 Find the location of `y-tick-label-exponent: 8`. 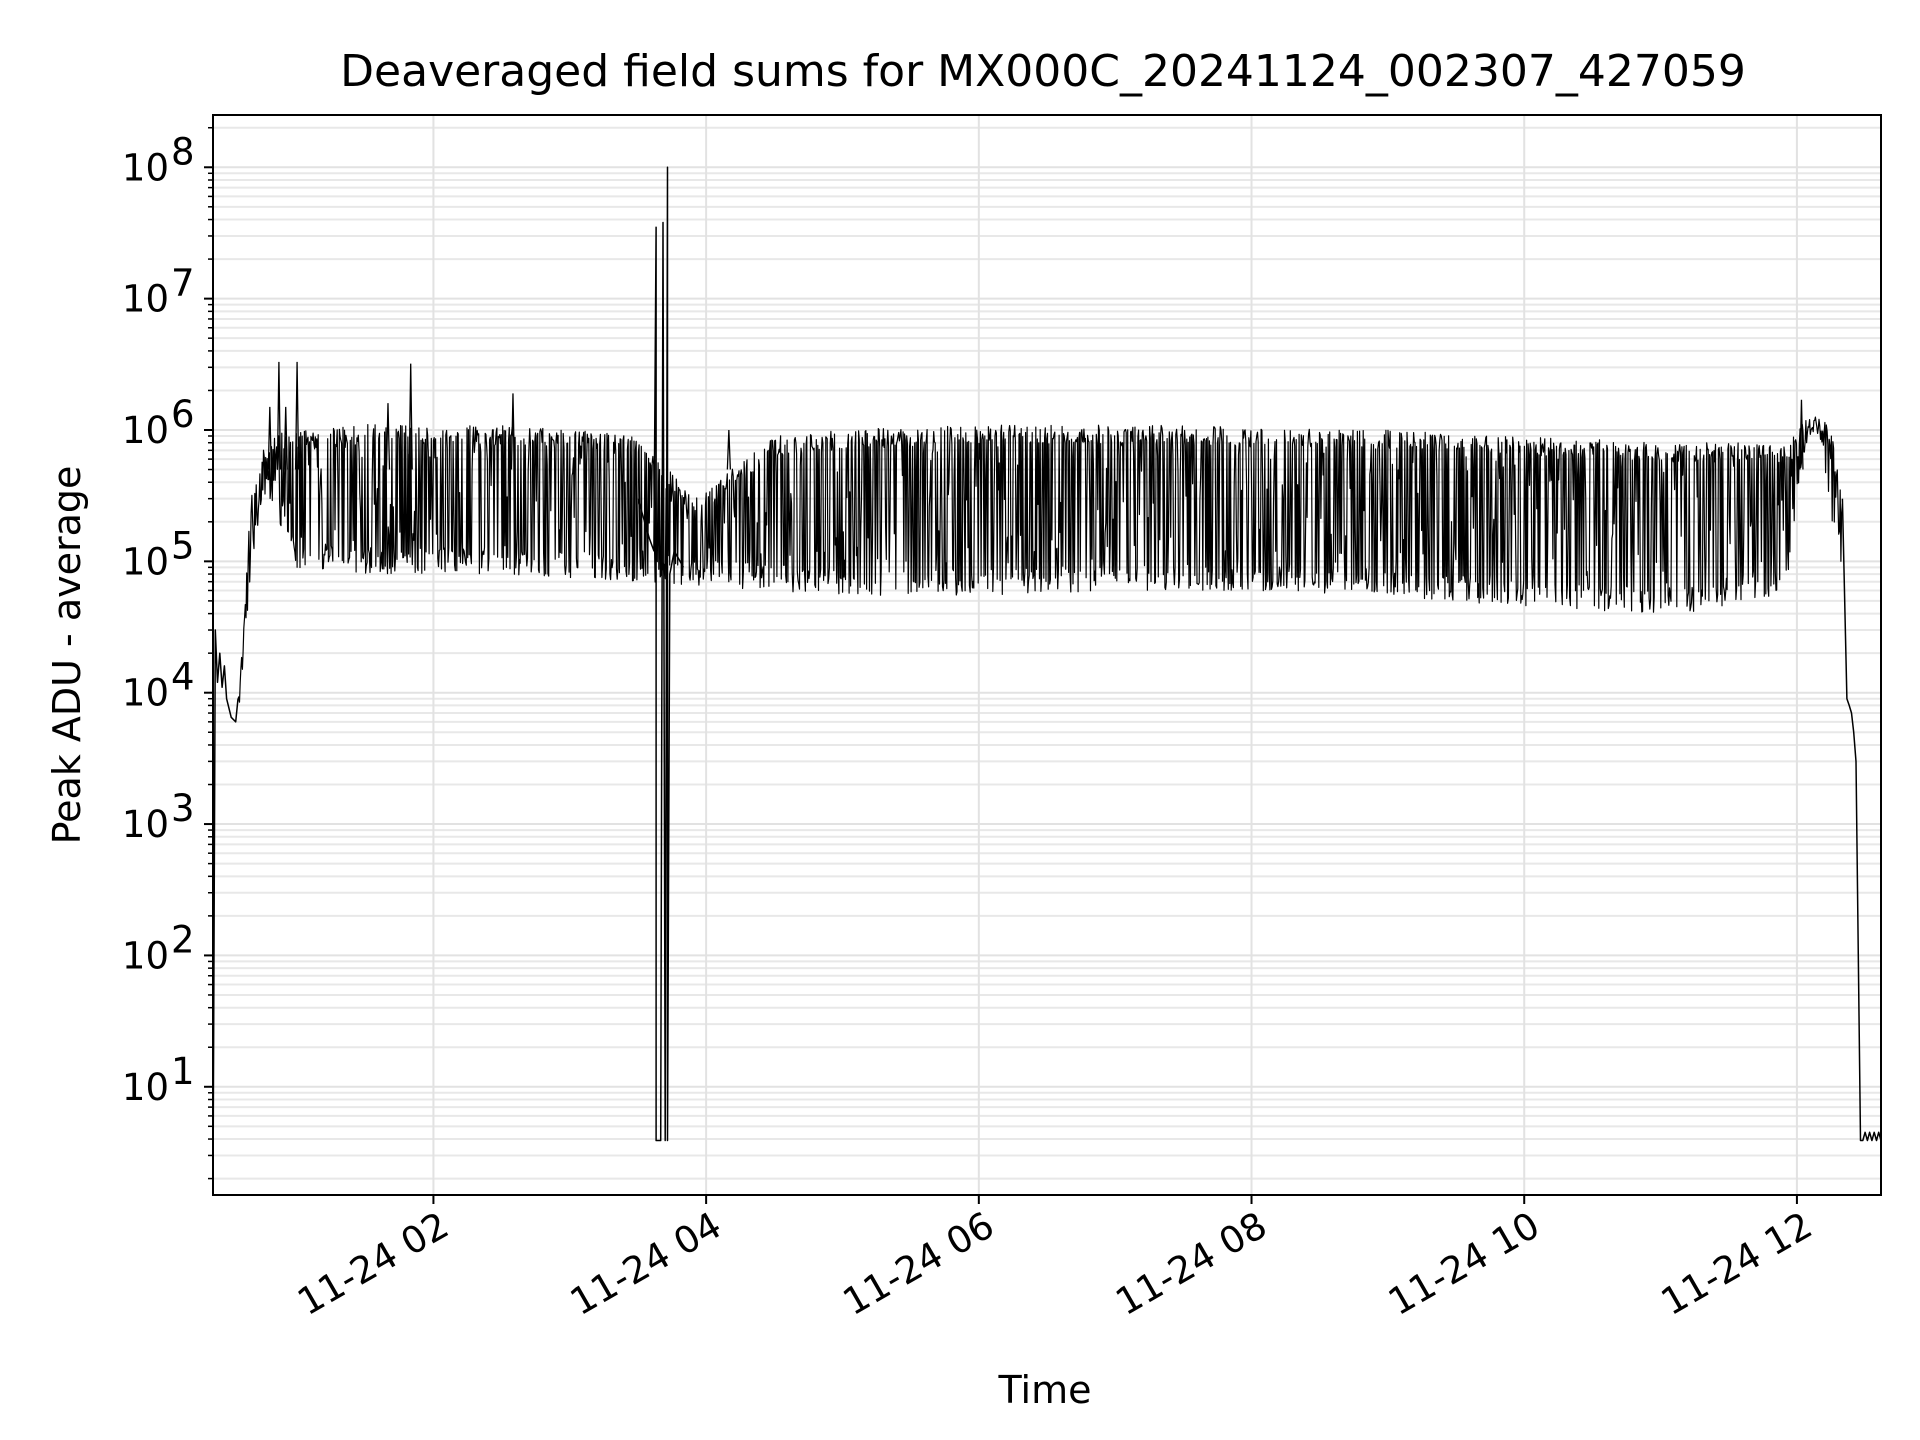

y-tick-label-exponent: 8 is located at coordinates (183, 151).